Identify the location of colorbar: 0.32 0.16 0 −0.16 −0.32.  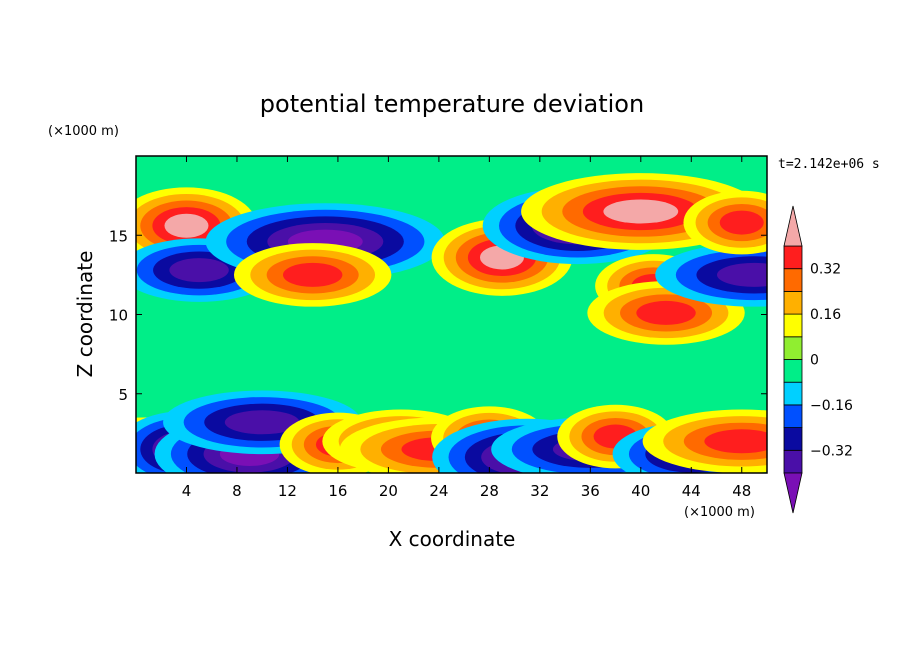
(818, 359).